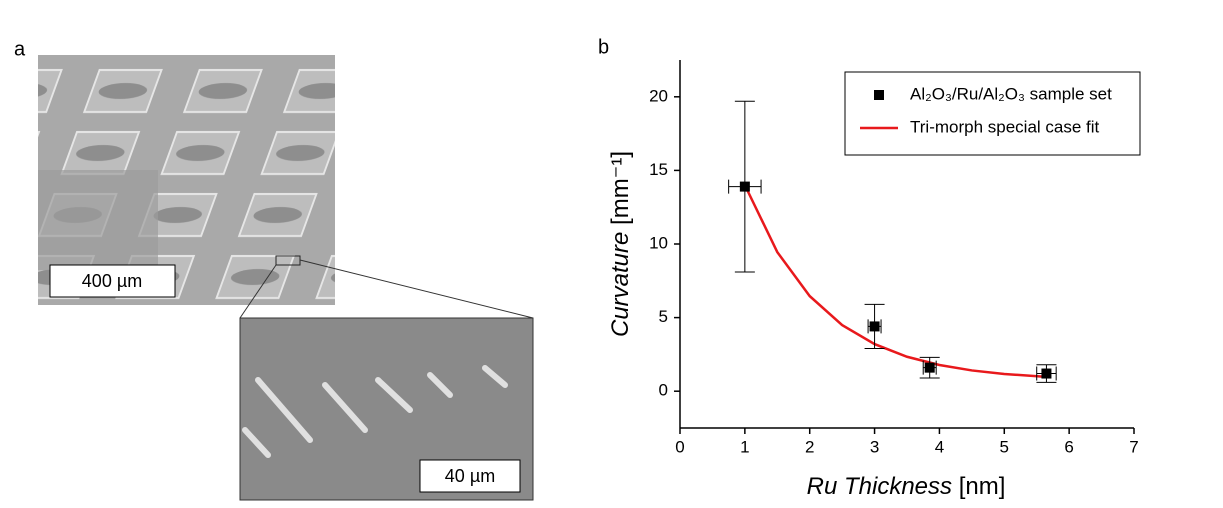  What do you see at coordinates (1004, 446) in the screenshot?
I see `x-tick-label: 5` at bounding box center [1004, 446].